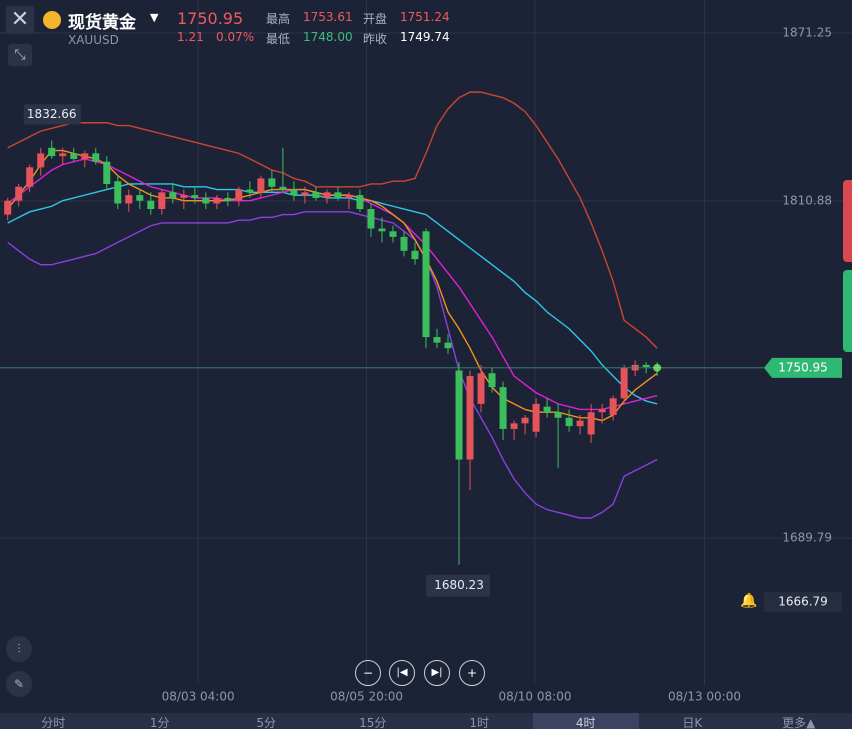 The image size is (852, 729). I want to click on y-tick-label: 1810.88, so click(807, 201).